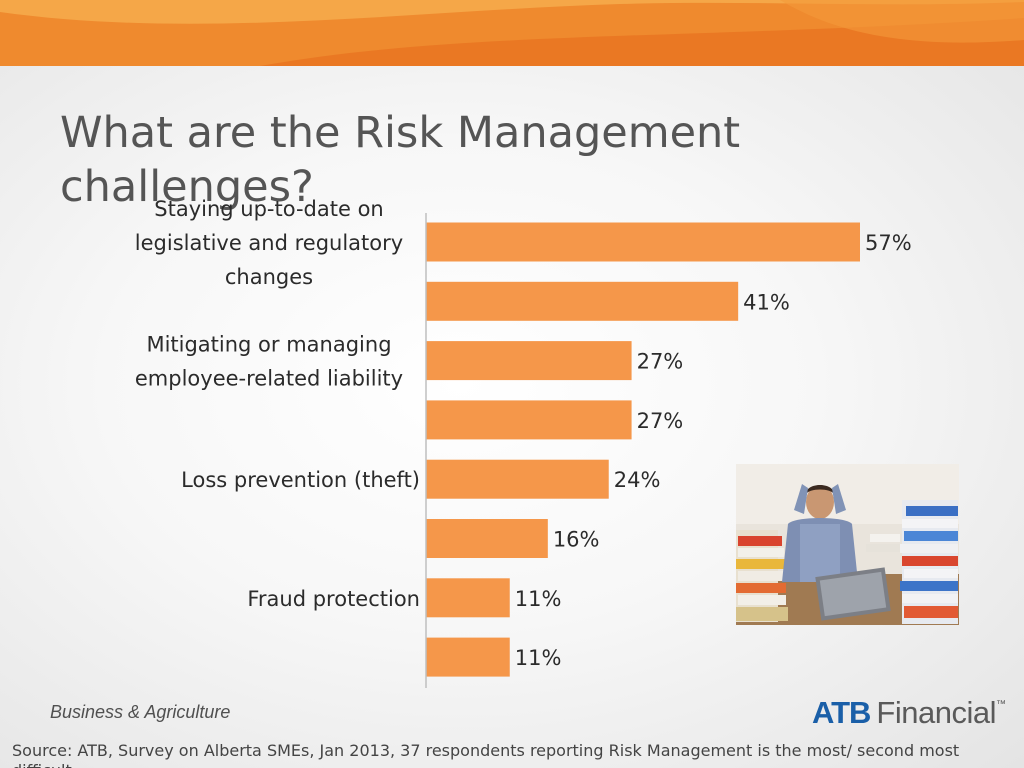 The image size is (1024, 768). Describe the element at coordinates (538, 599) in the screenshot. I see `bar-value-label-7: 11%` at that location.